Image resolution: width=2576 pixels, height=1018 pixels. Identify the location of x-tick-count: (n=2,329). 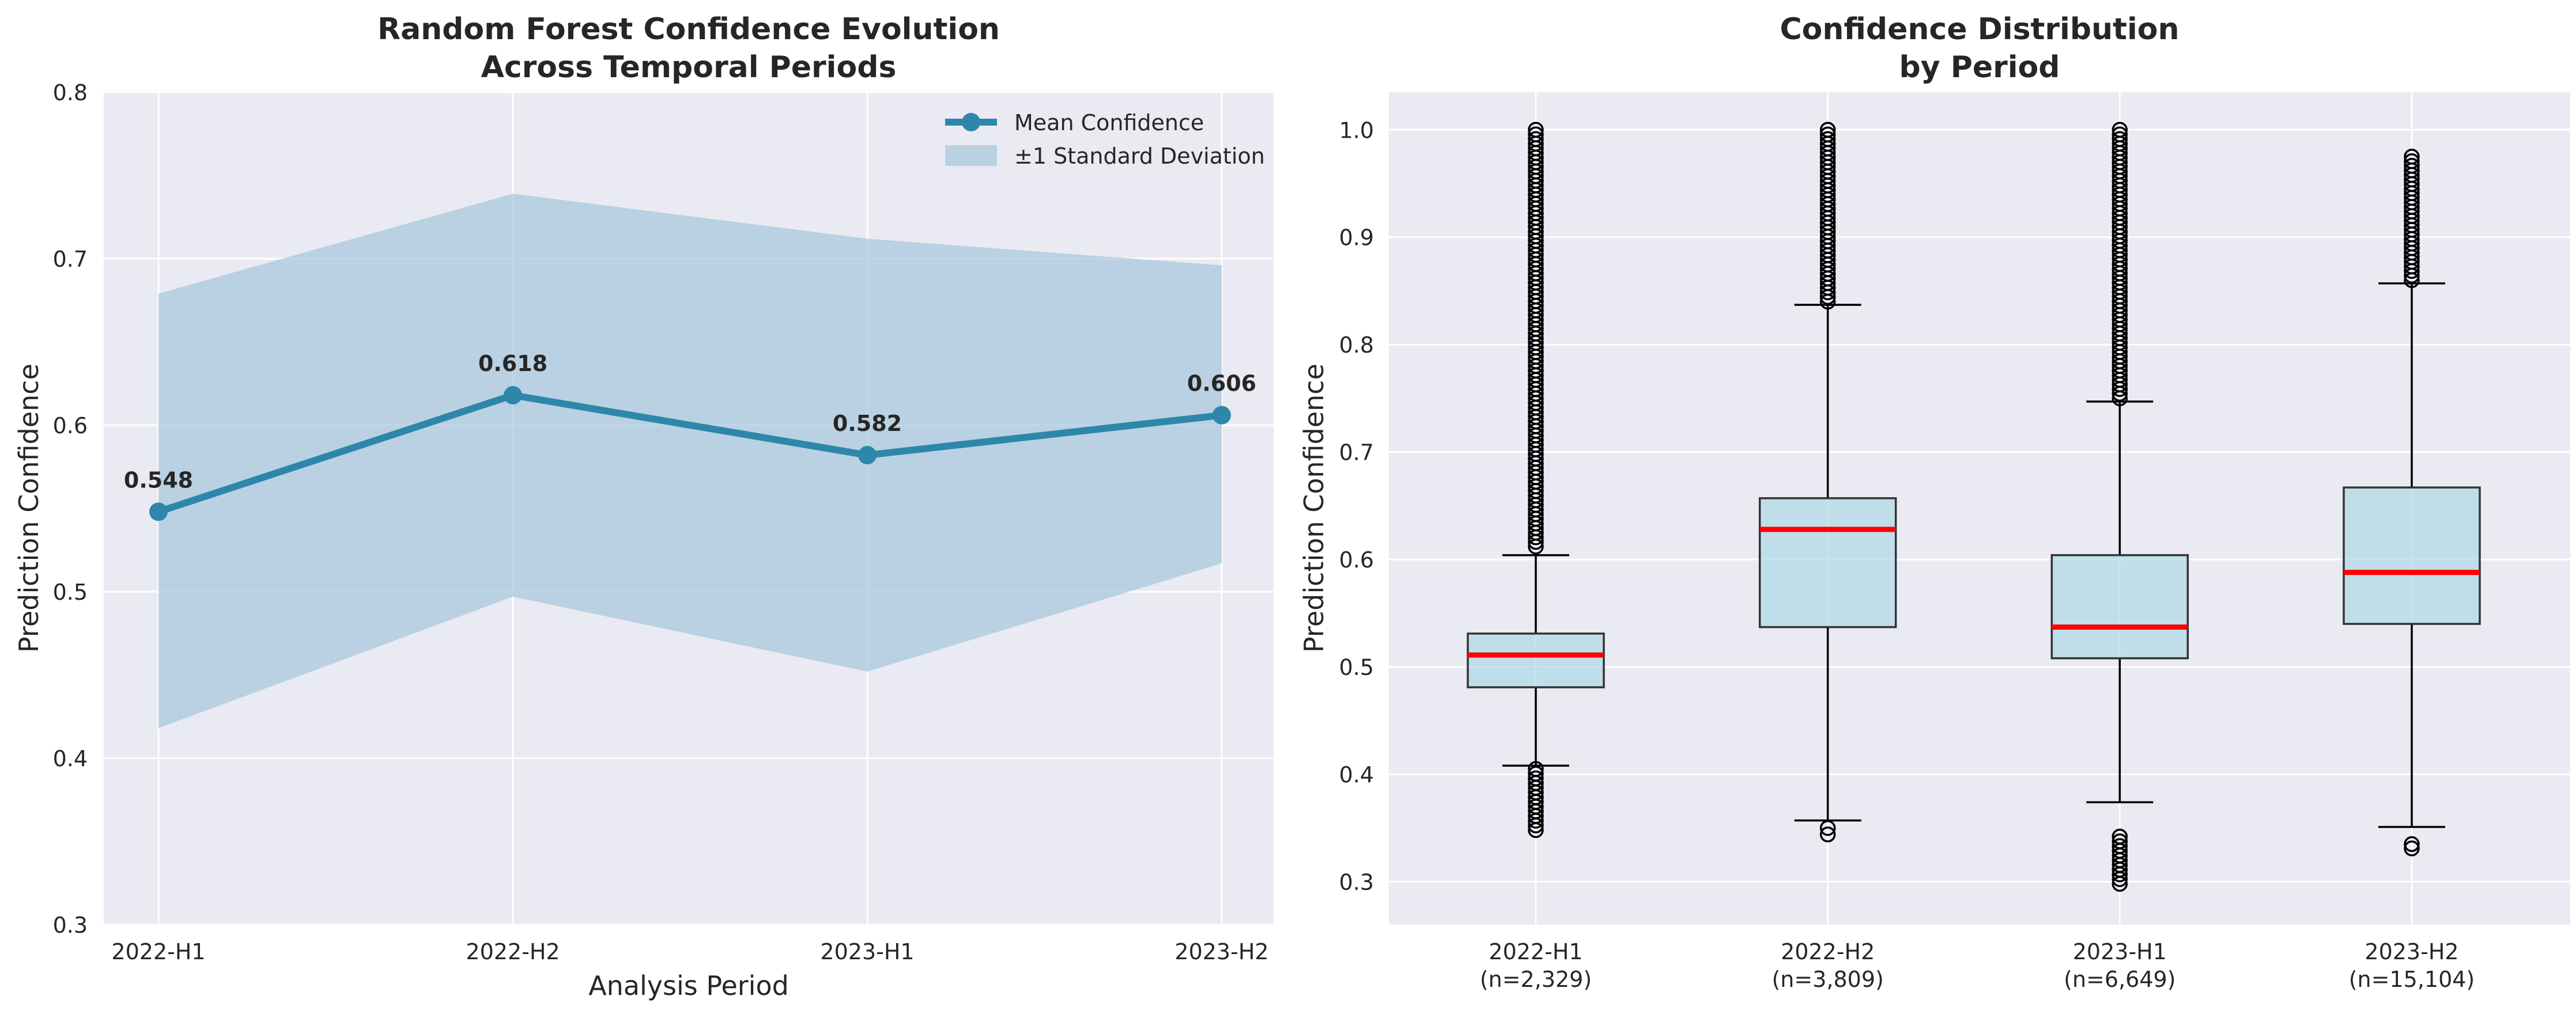
(1536, 979).